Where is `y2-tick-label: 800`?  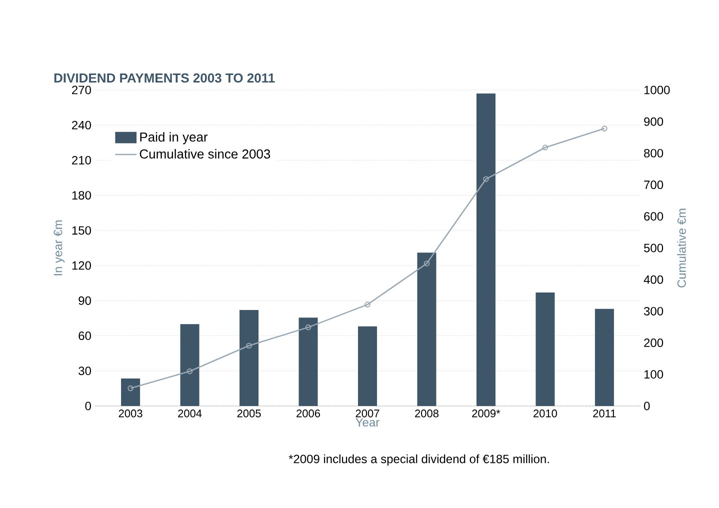 y2-tick-label: 800 is located at coordinates (654, 153).